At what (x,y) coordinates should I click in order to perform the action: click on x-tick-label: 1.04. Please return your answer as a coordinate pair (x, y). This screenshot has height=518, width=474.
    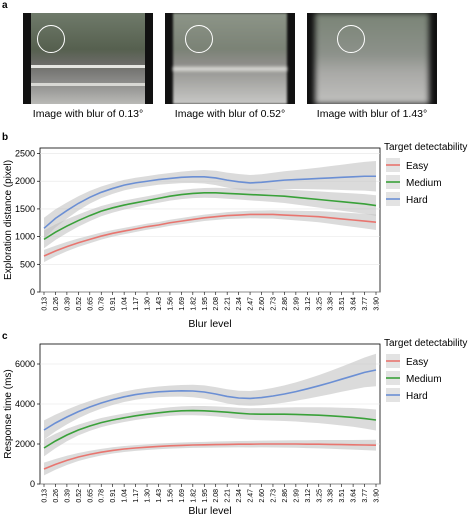
    Looking at the image, I should click on (125, 304).